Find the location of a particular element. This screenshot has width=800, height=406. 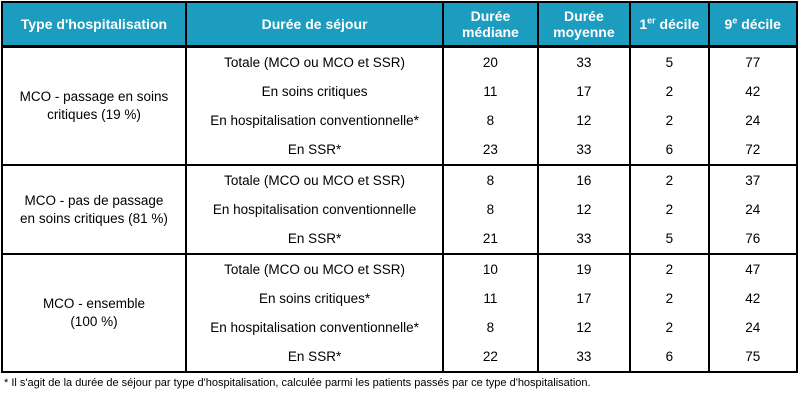

col-header-type-hospitalisation: Type d'hospitalisation is located at coordinates (94, 24).